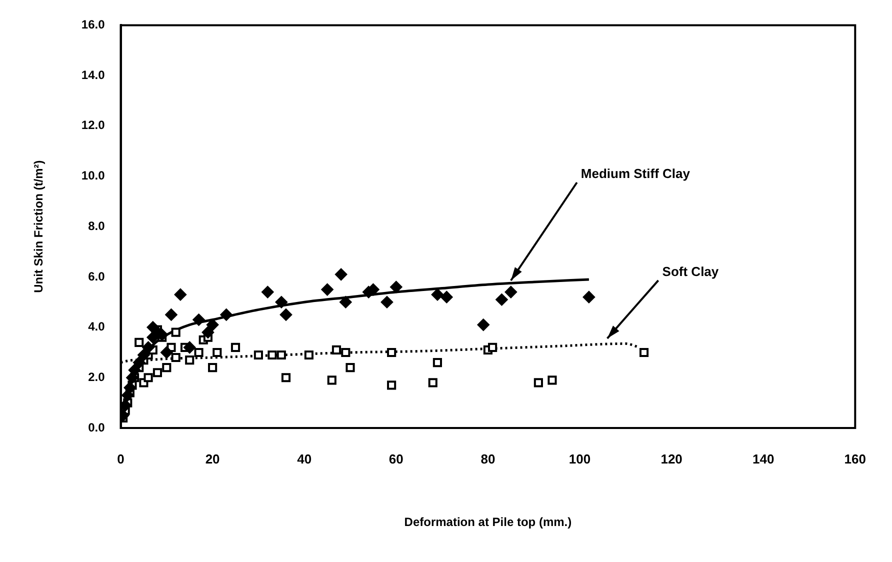  What do you see at coordinates (39, 226) in the screenshot?
I see `y-axis-title: Unit Skin Friction (t/m²)` at bounding box center [39, 226].